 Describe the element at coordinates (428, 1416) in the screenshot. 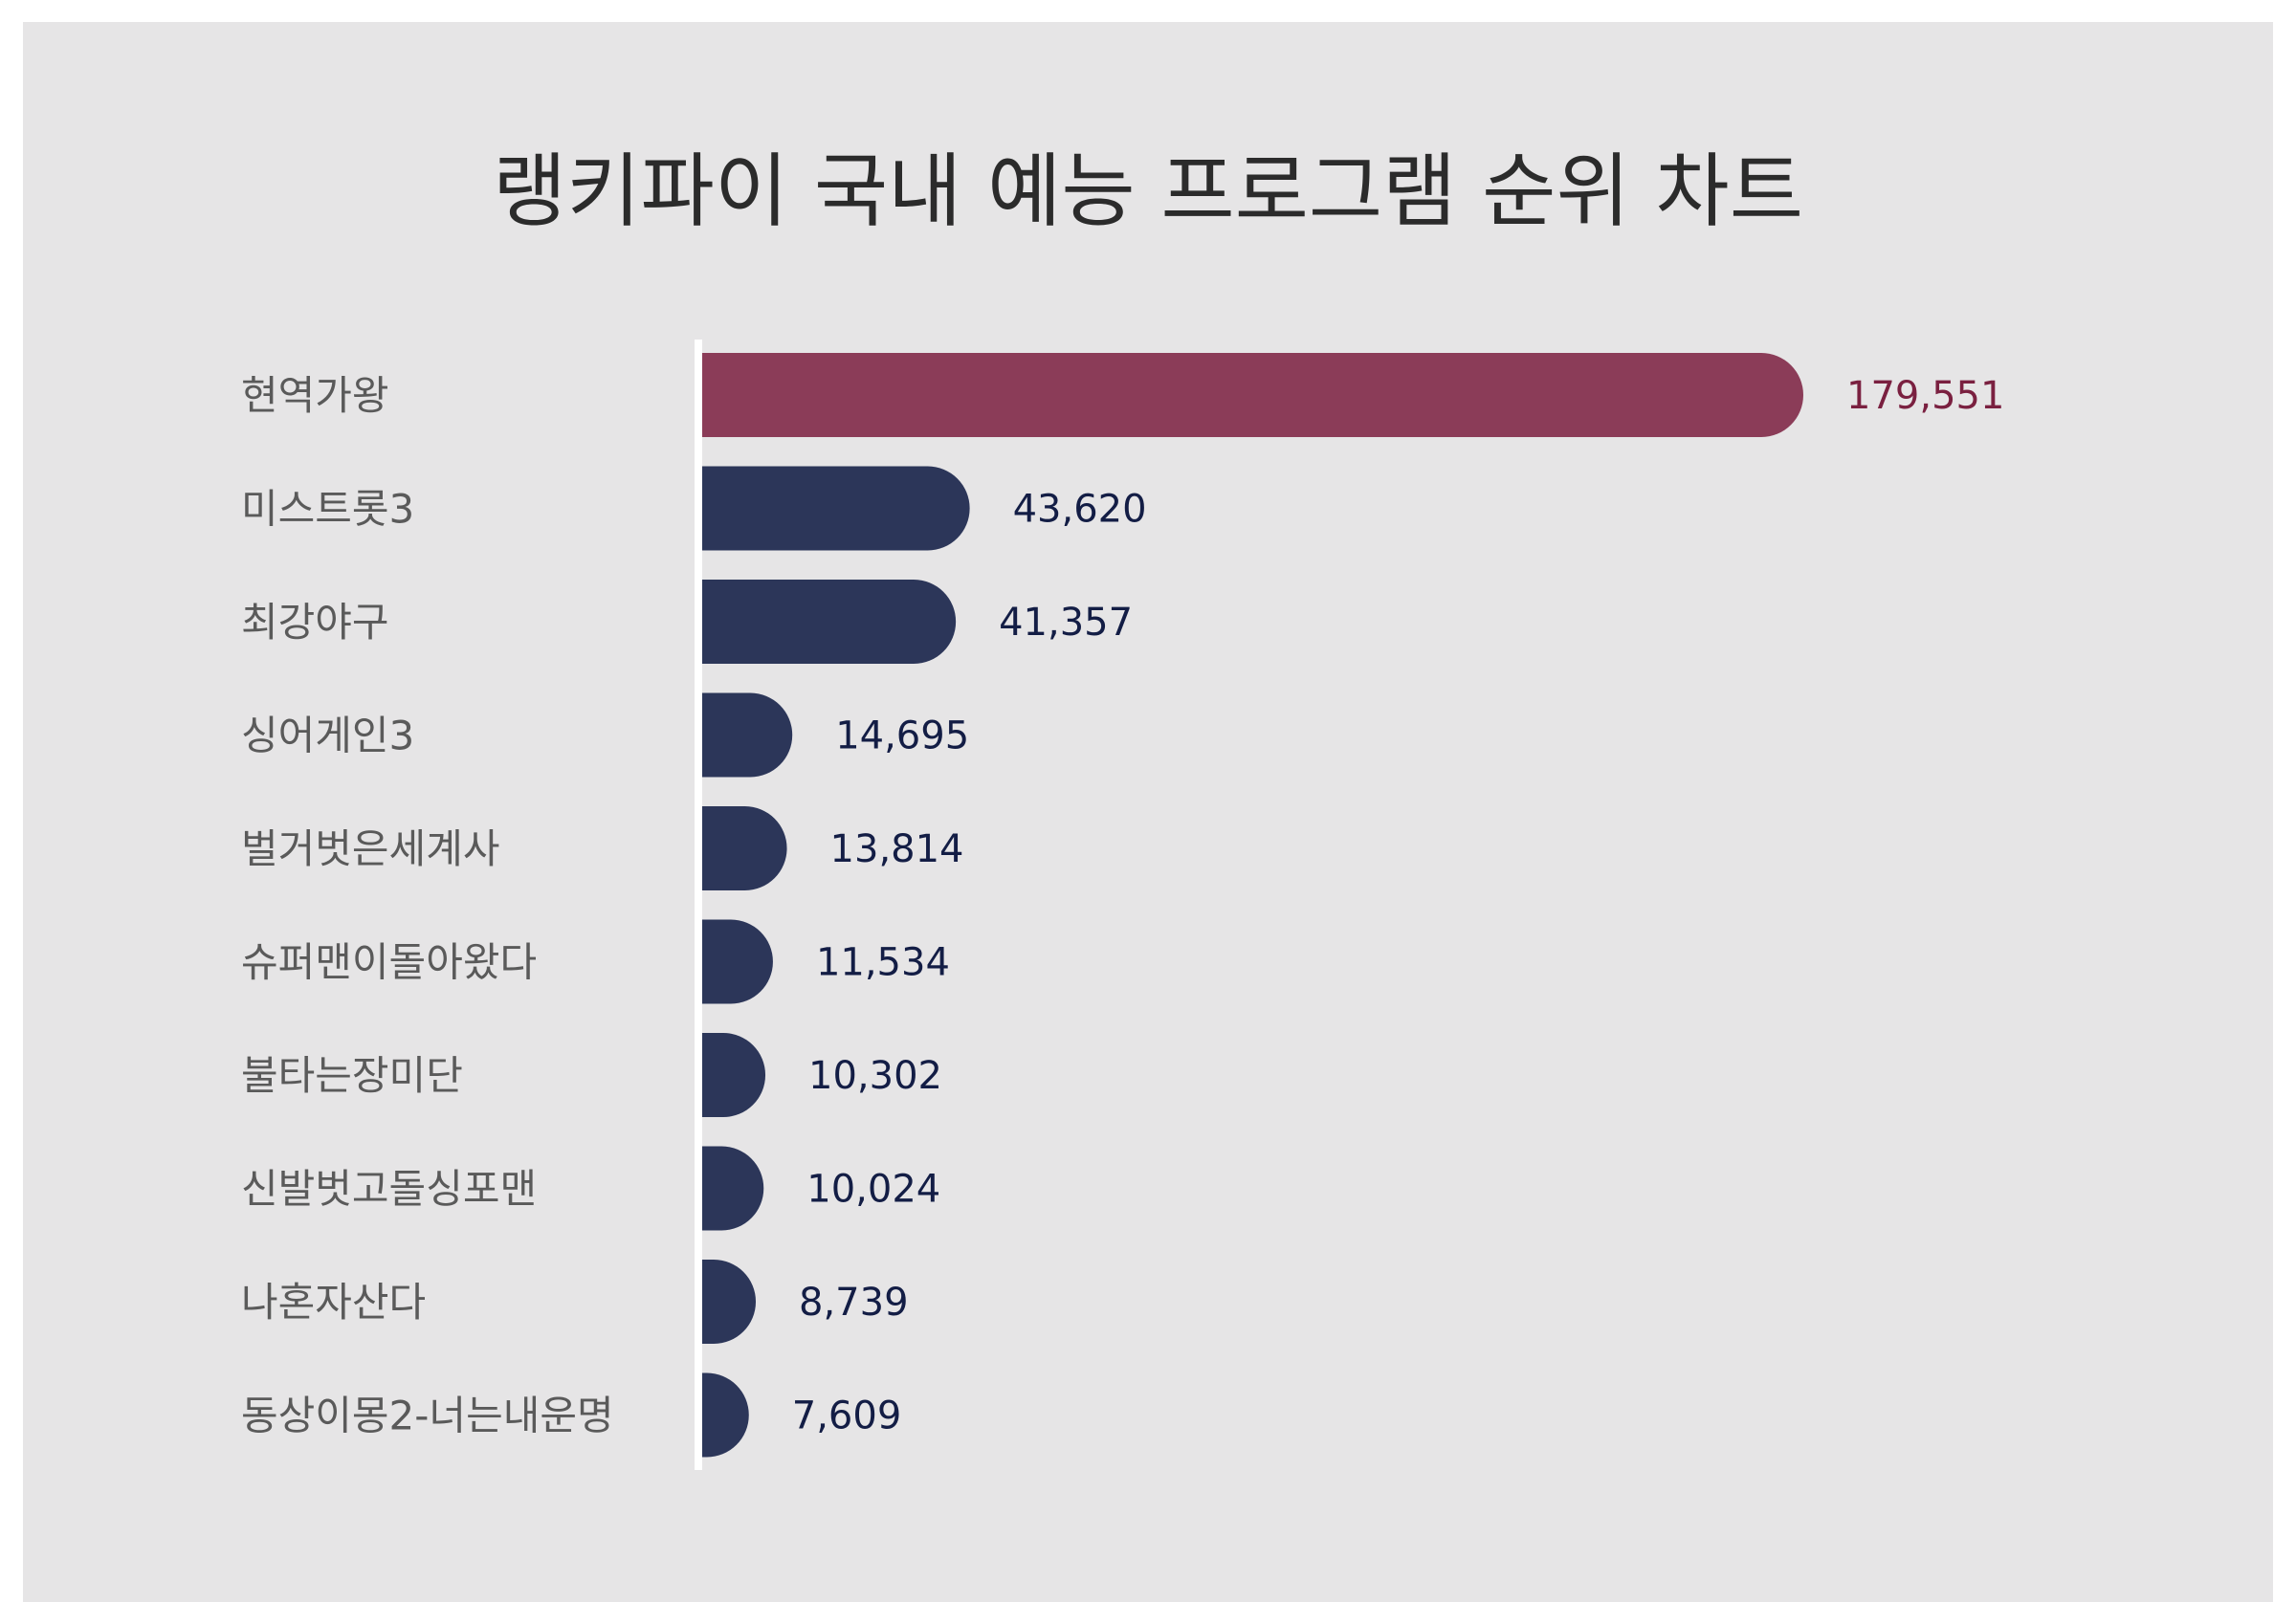

I see `category-label: 동상이몽2-너는내운명` at that location.